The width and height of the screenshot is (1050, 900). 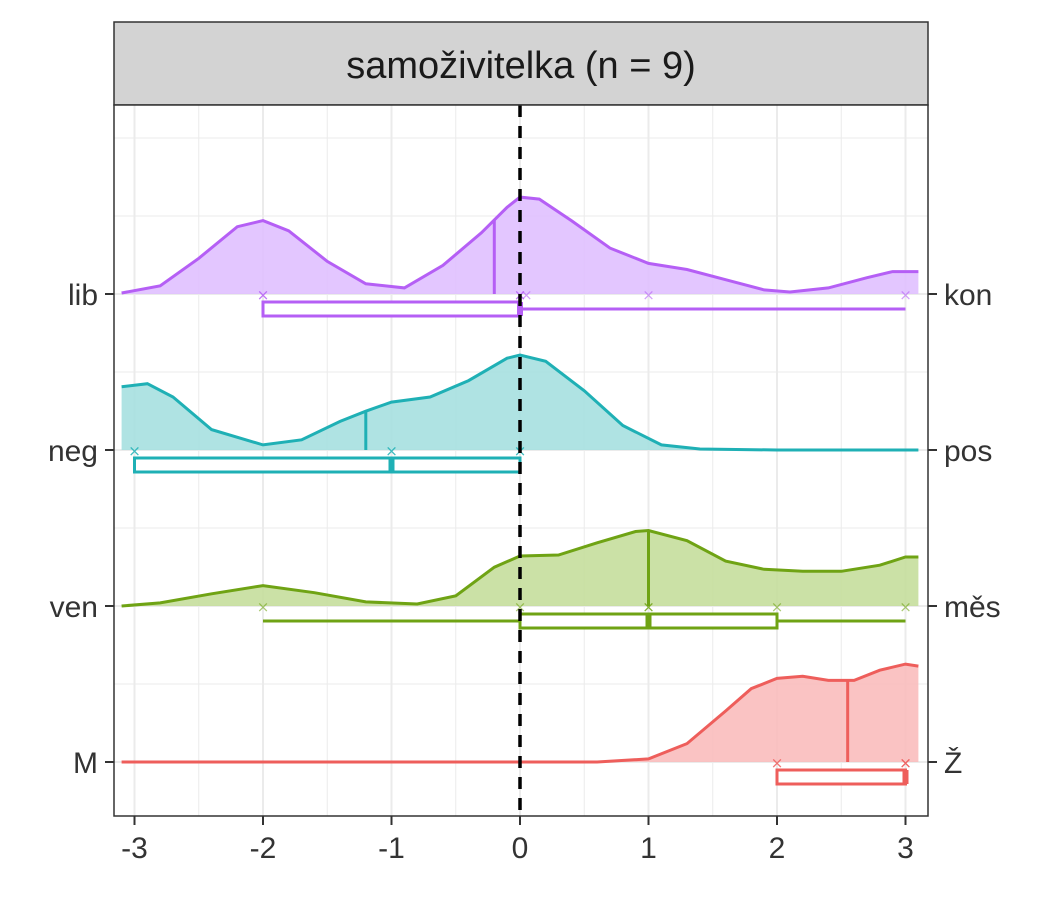 I want to click on x-tick-label: -2, so click(x=263, y=848).